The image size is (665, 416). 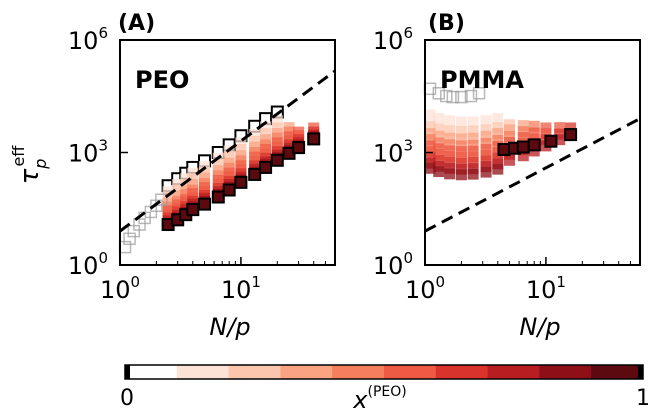 What do you see at coordinates (29, 165) in the screenshot?
I see `panel-a-ylabel: τpeff` at bounding box center [29, 165].